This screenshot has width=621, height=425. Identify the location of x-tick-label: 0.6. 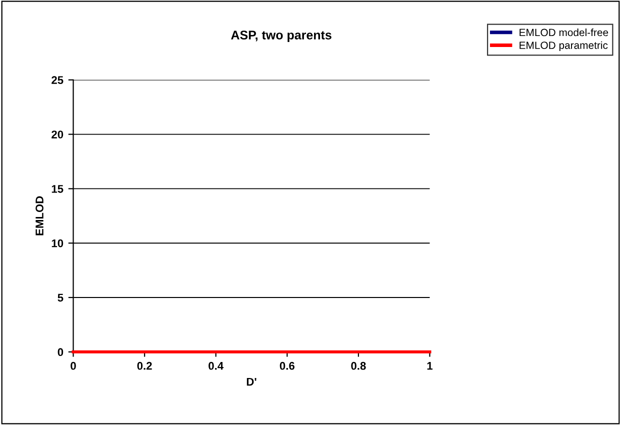
(287, 366).